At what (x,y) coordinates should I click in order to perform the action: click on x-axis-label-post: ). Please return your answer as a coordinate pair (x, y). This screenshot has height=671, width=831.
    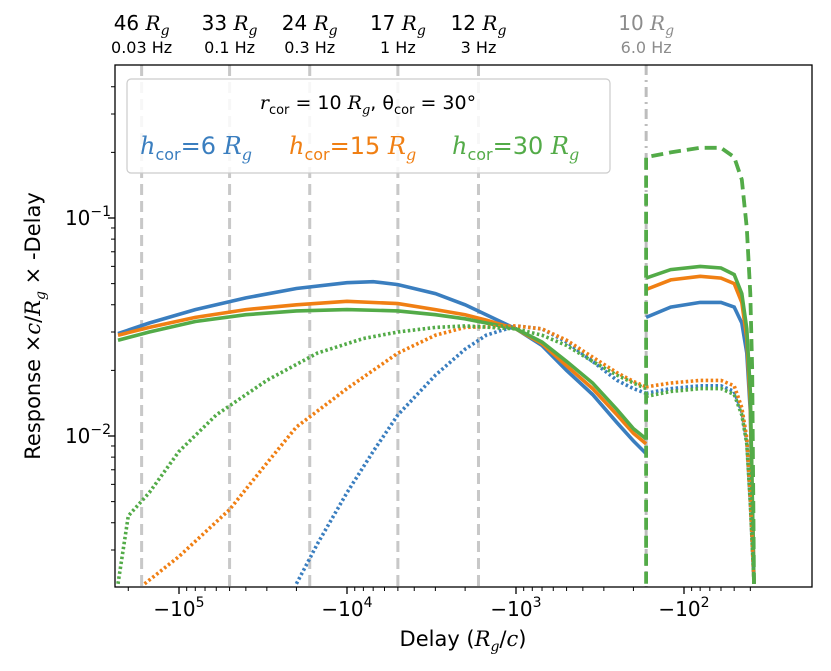
    Looking at the image, I should click on (522, 639).